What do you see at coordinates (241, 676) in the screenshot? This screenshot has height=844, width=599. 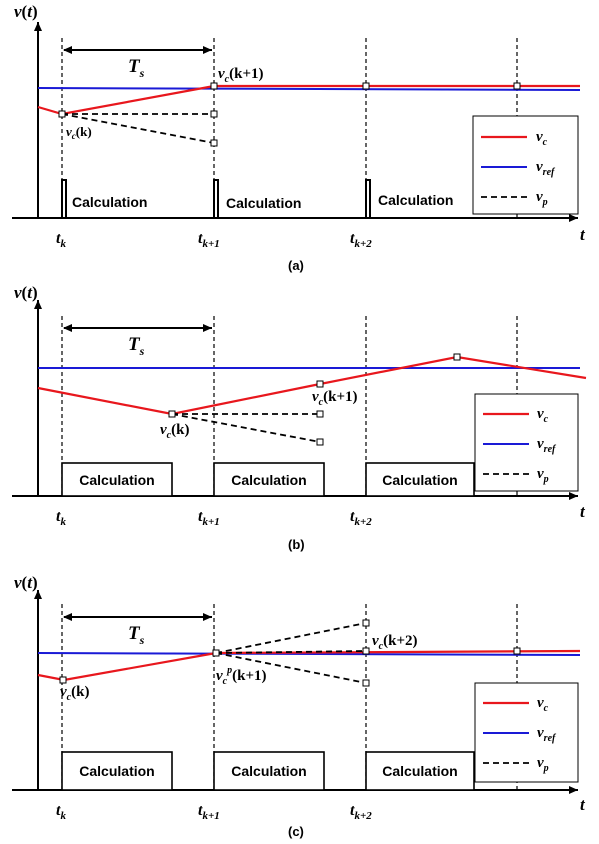 I see `annotation-vcp-k1: vcp(k+1)` at bounding box center [241, 676].